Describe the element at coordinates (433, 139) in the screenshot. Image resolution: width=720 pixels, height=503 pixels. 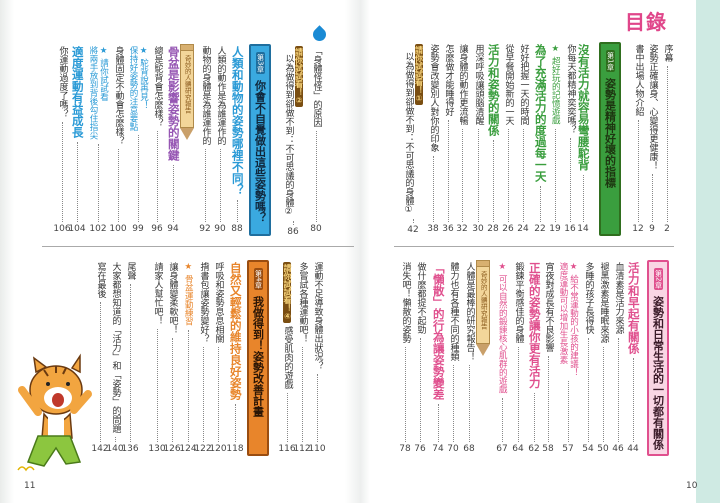
I see `toc-entry: 姿勢會改變別人對你的印象 38` at that location.